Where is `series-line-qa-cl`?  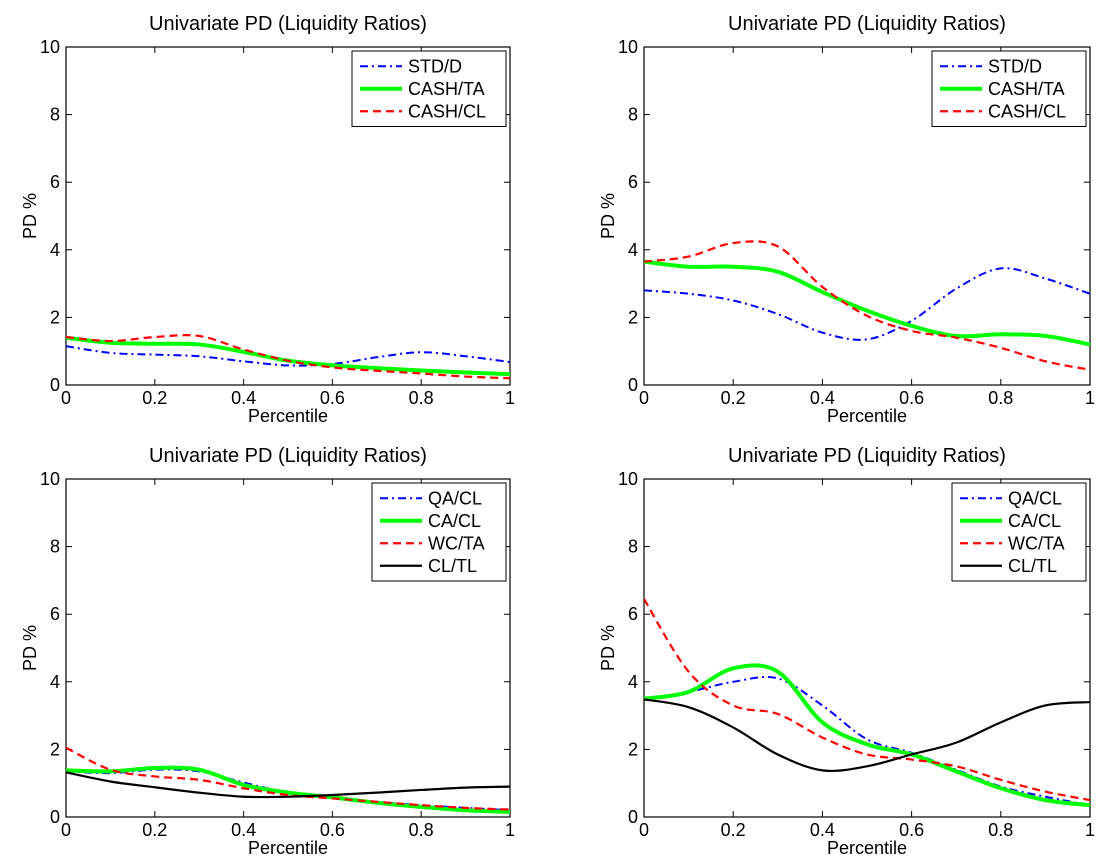 series-line-qa-cl is located at coordinates (867, 741).